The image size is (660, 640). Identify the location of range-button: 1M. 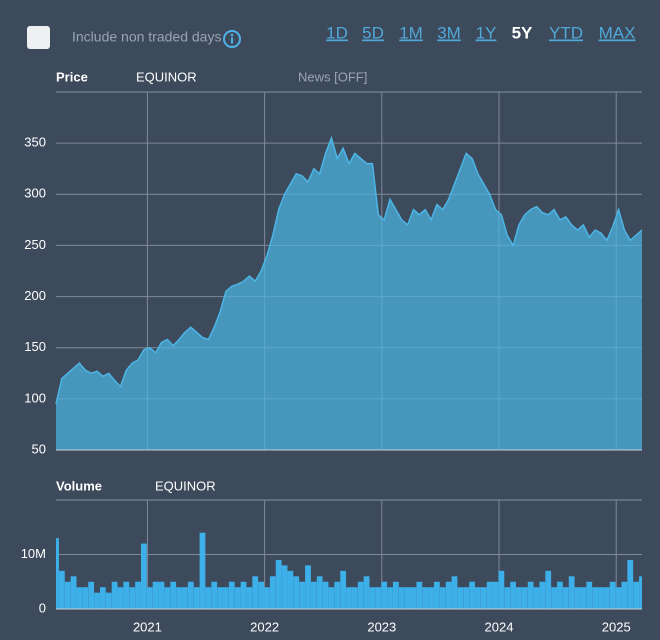
(411, 32).